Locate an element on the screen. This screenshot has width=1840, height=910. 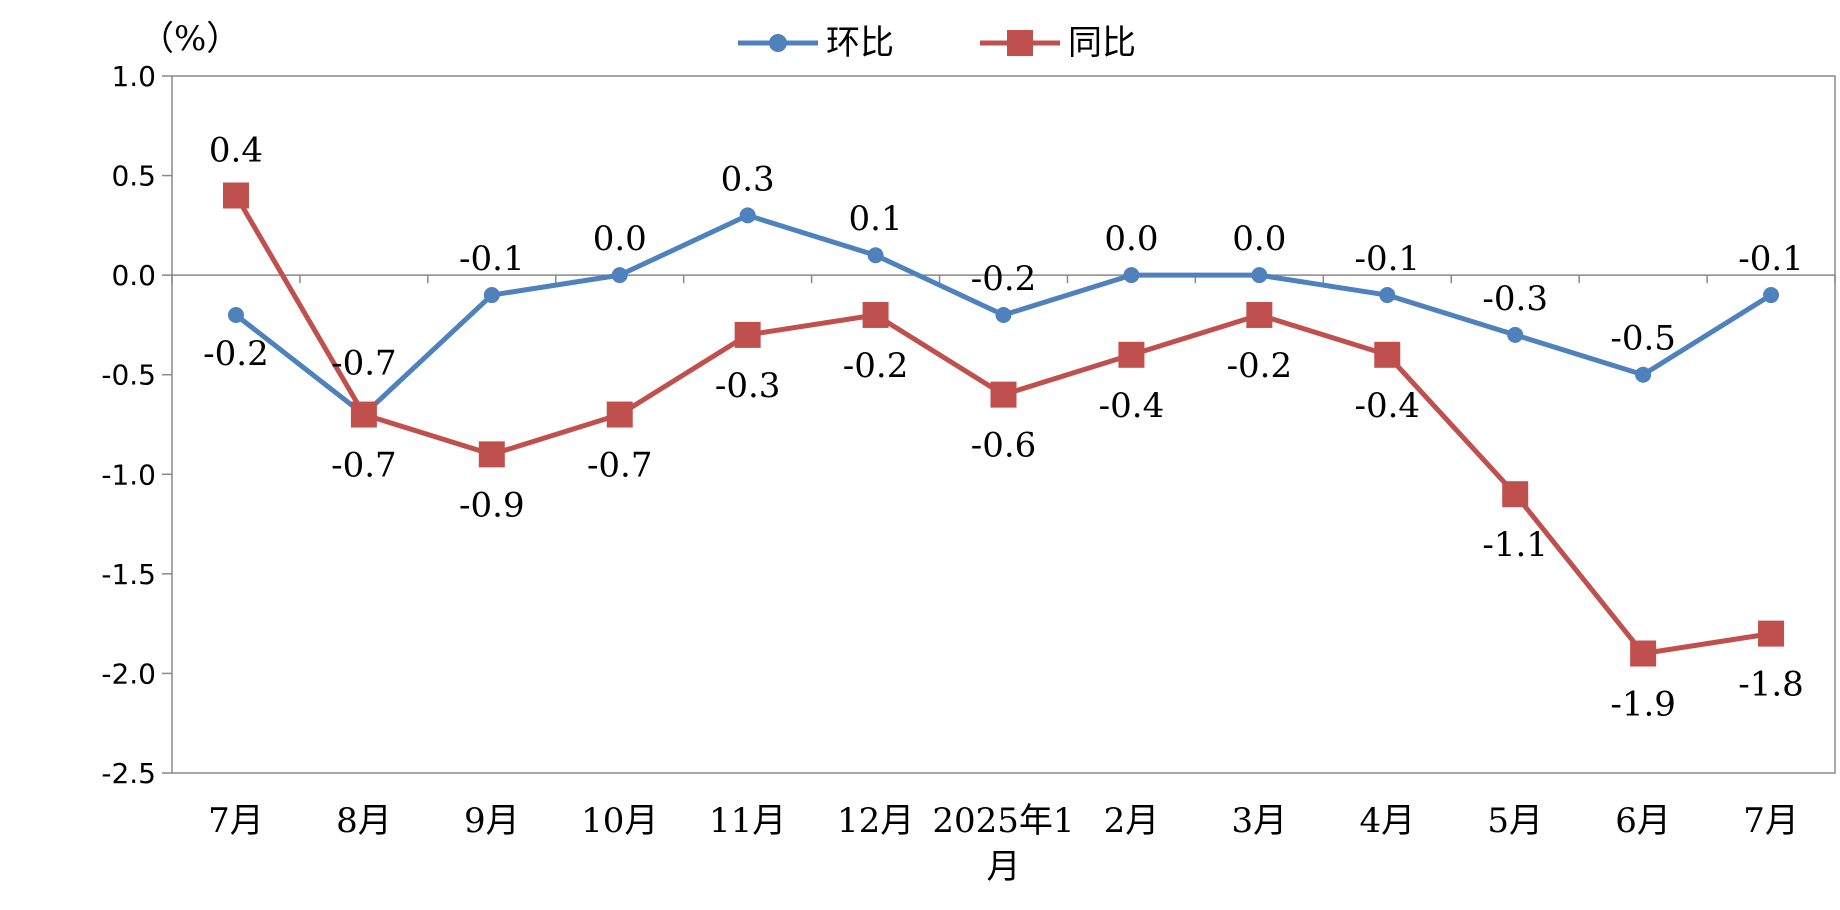
data-label-mom: -0.3 is located at coordinates (1515, 299).